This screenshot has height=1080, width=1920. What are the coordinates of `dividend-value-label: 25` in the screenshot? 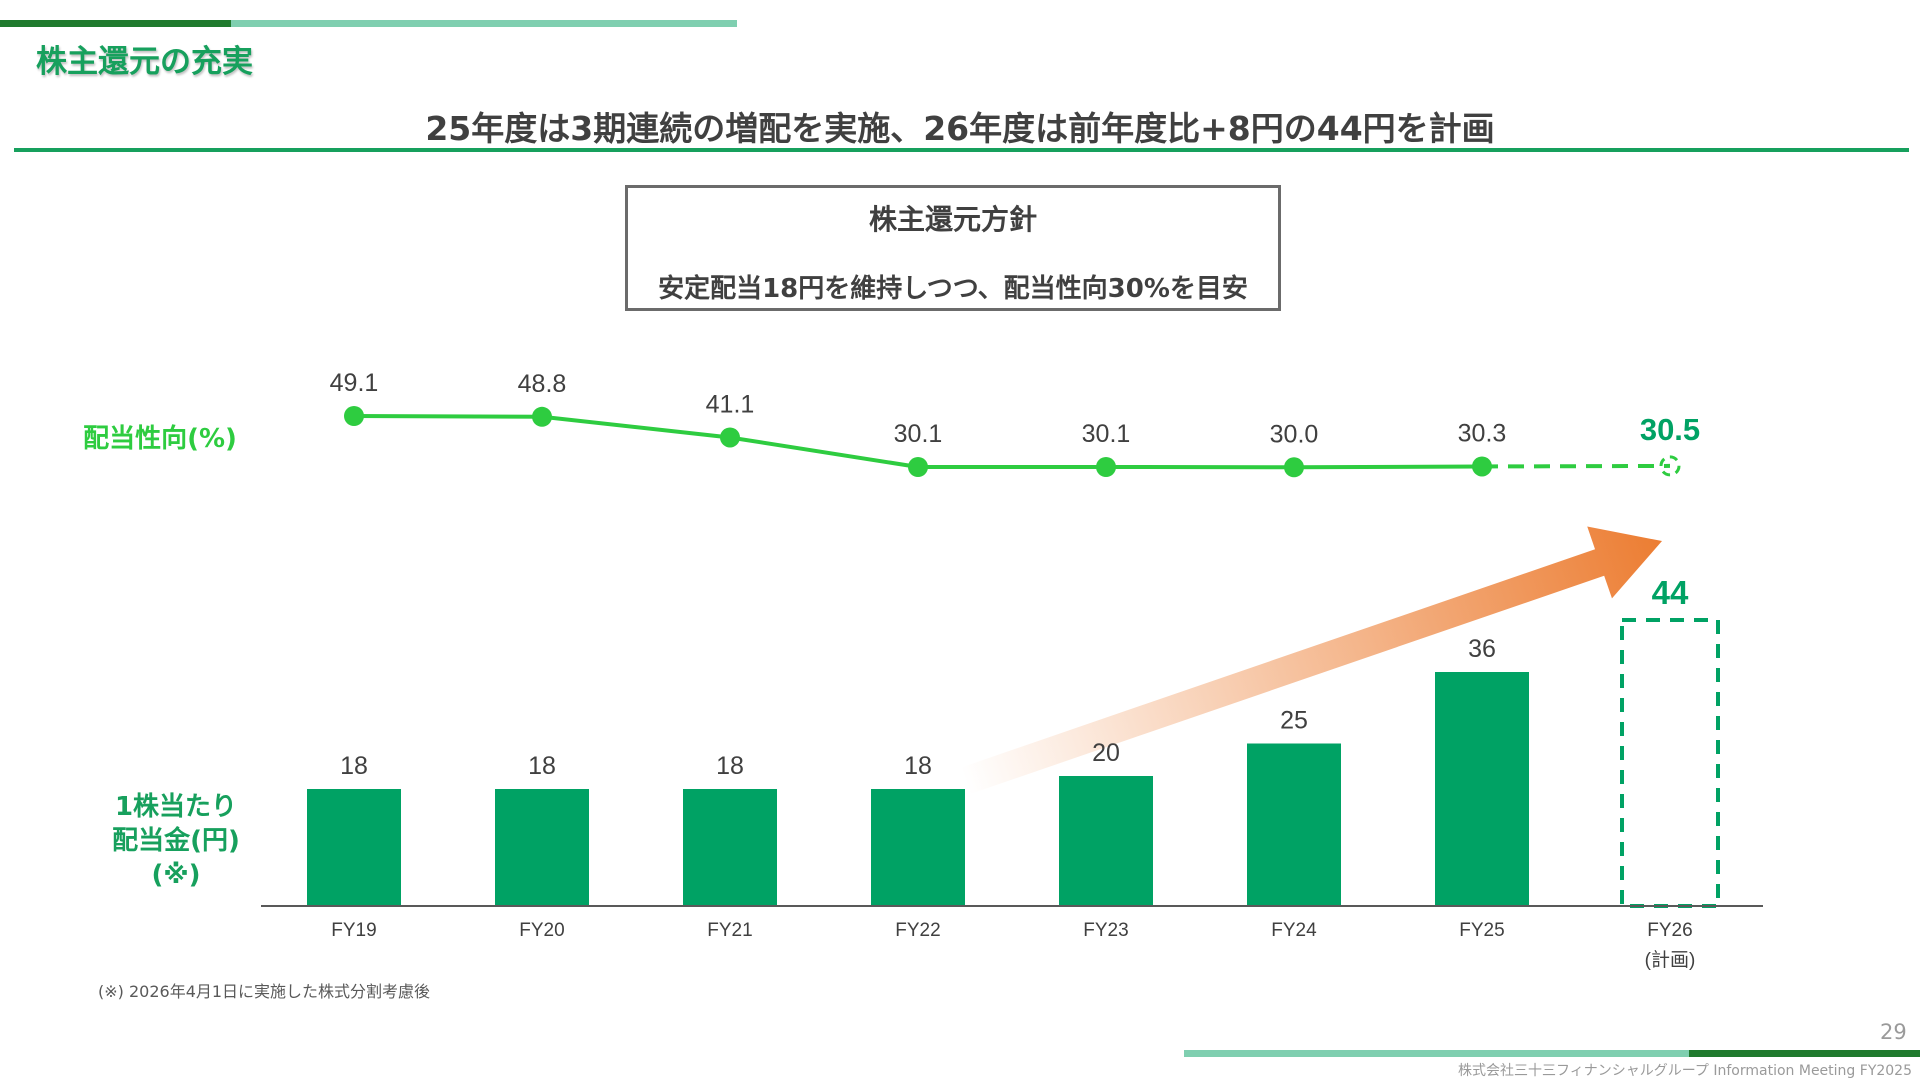 It's located at (1294, 721).